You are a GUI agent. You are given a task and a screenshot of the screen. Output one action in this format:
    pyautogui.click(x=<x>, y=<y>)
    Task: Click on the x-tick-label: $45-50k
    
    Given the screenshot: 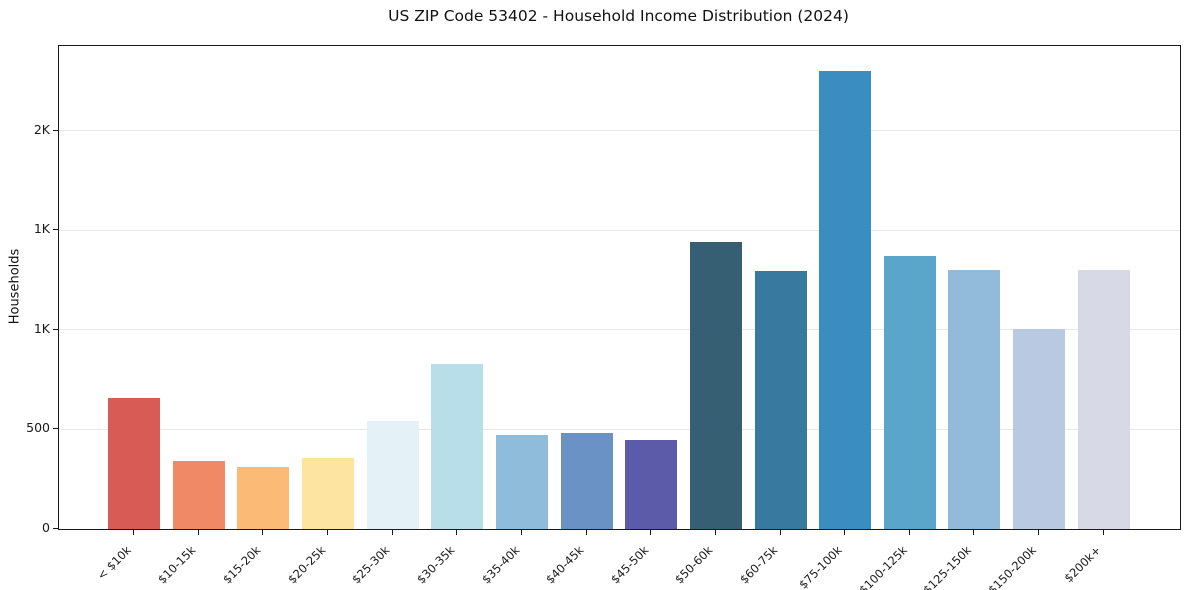 What is the action you would take?
    pyautogui.click(x=629, y=565)
    